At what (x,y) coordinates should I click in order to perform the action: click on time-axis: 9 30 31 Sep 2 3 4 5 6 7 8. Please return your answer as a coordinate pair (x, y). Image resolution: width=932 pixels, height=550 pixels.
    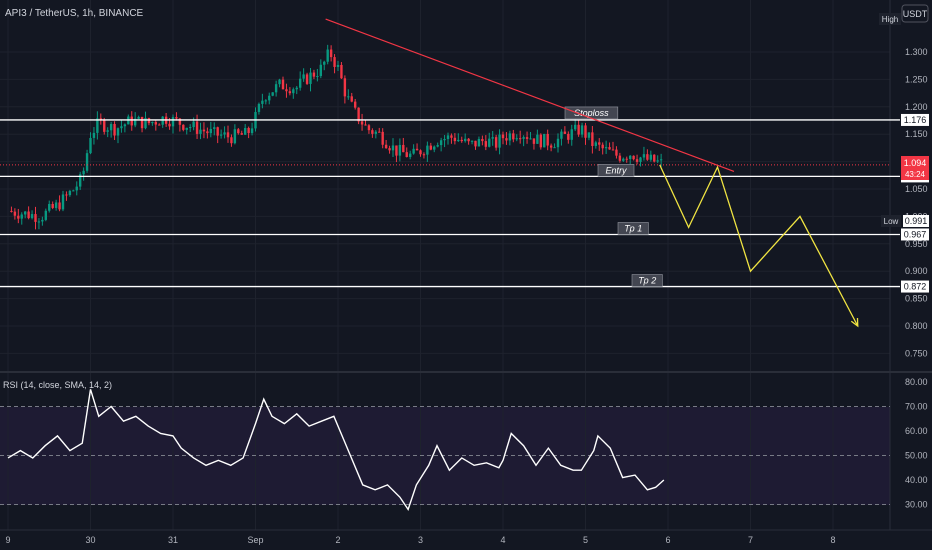
    Looking at the image, I should click on (420, 540).